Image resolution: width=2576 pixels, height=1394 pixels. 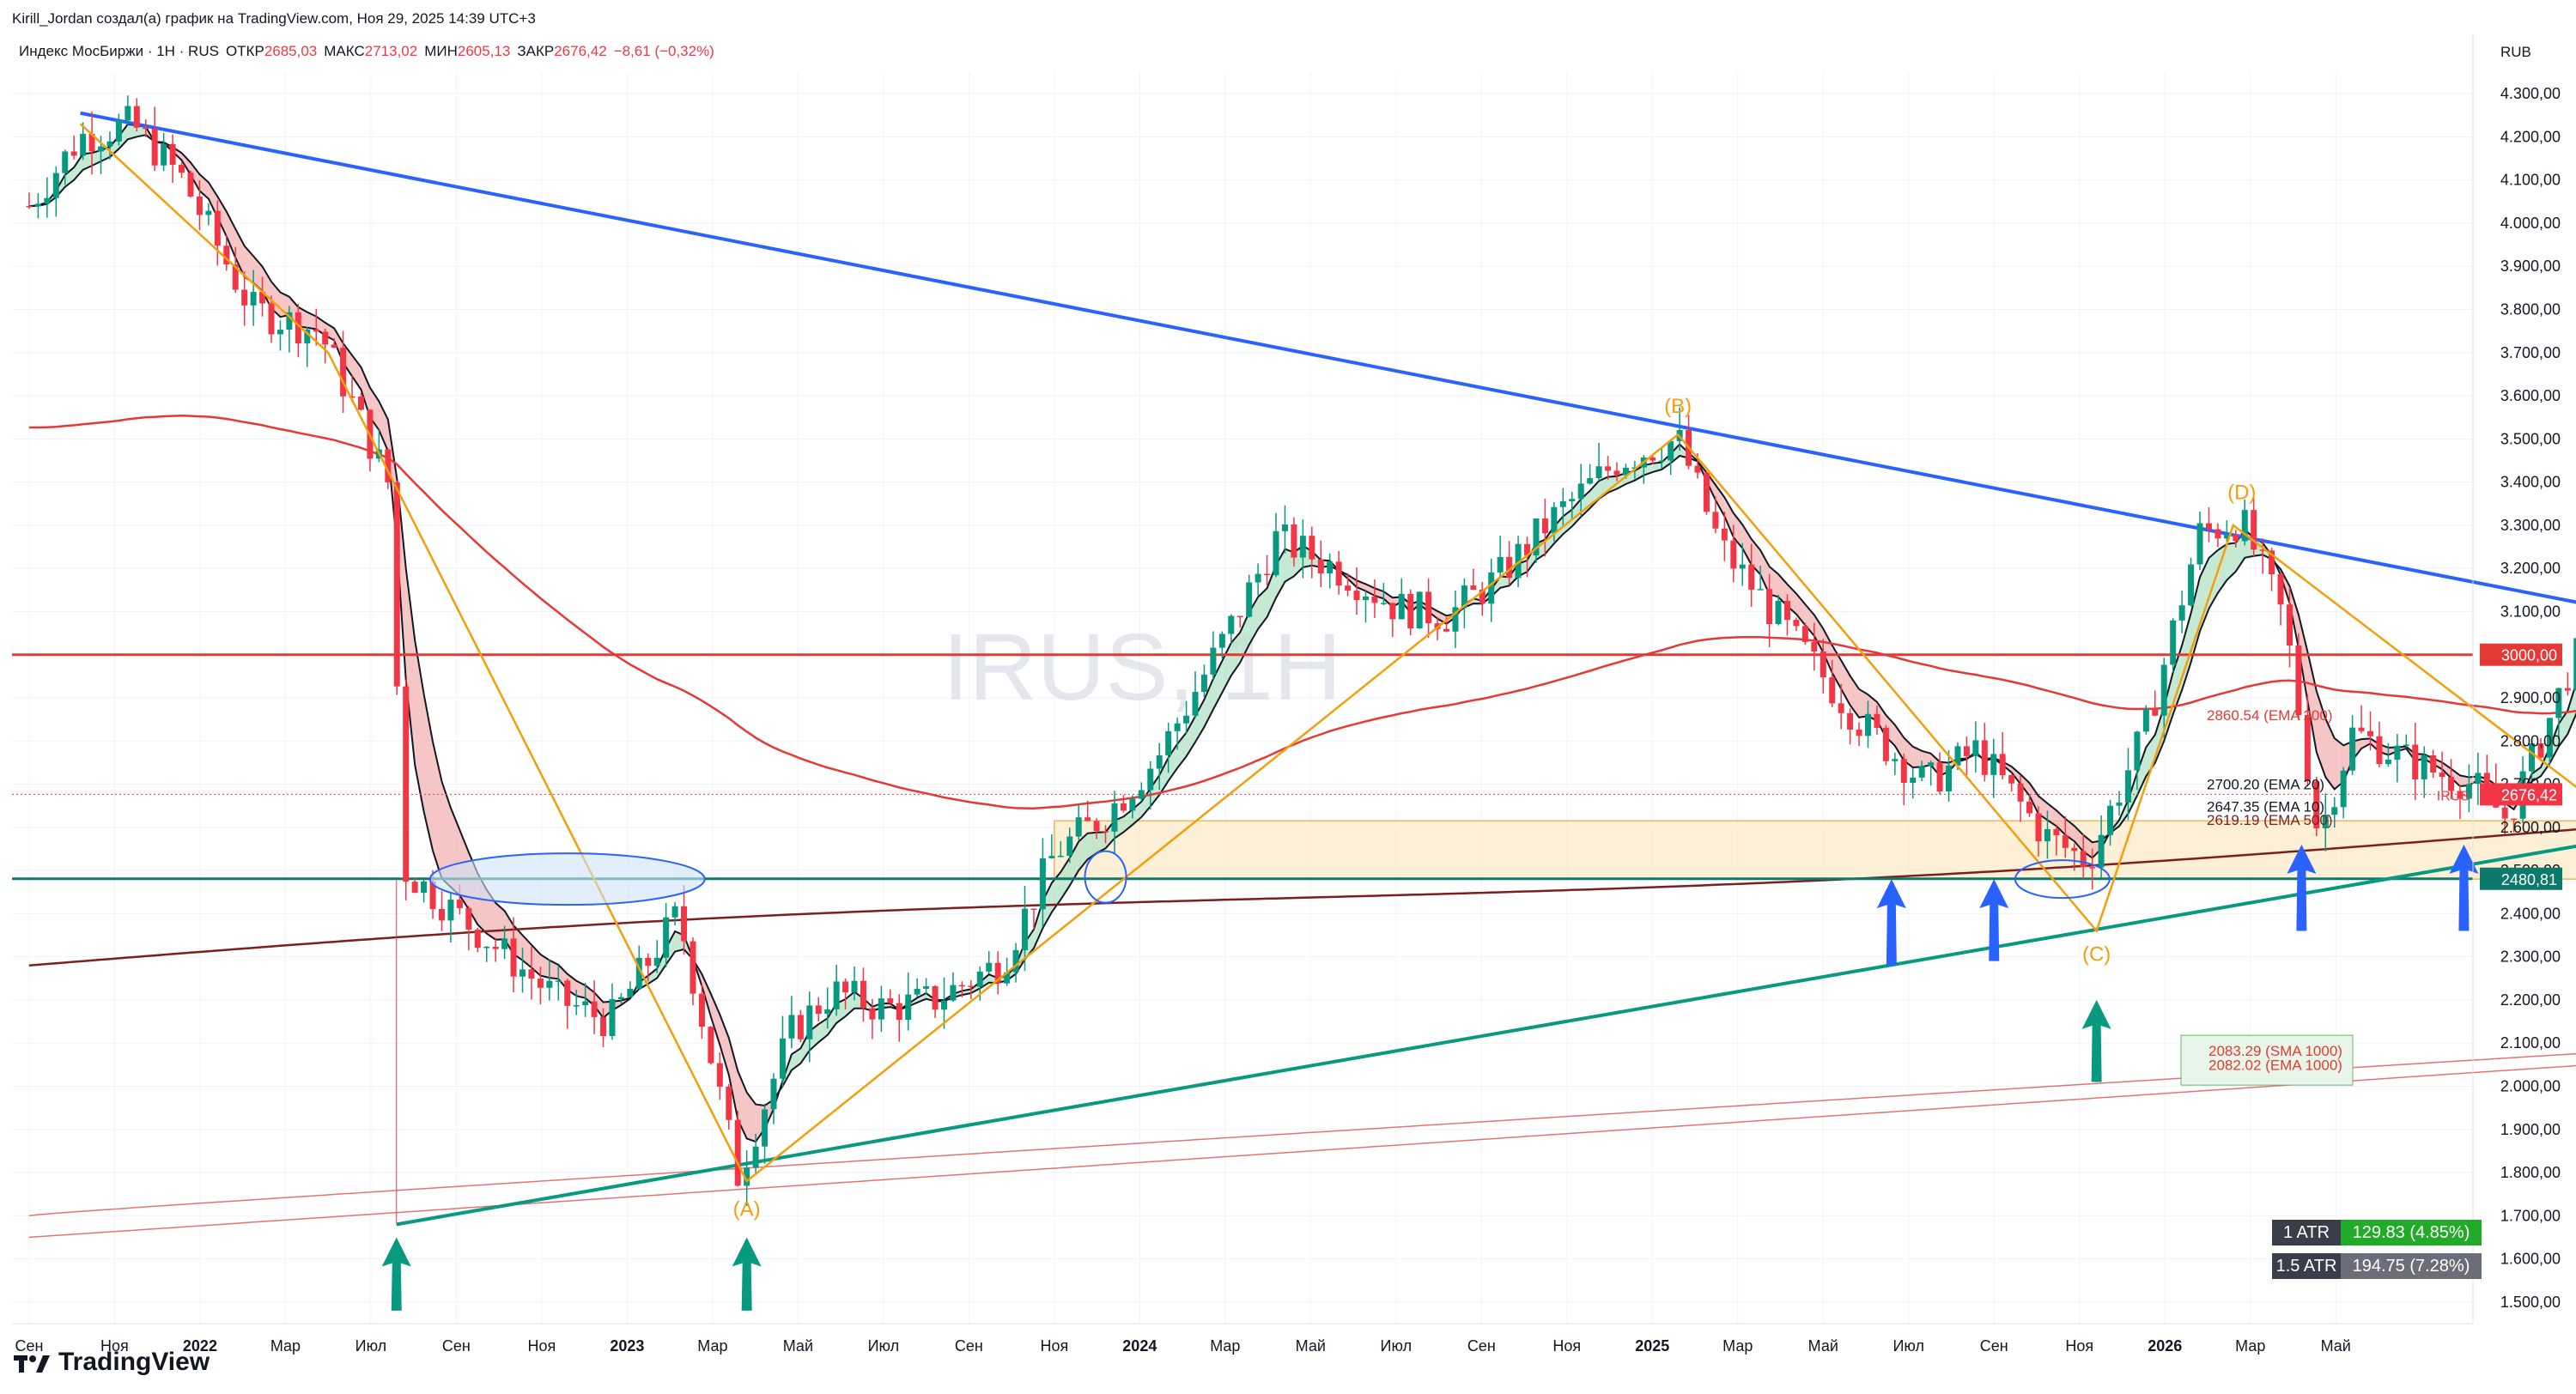 I want to click on y-tick-label: 4.200,00, so click(x=2530, y=136).